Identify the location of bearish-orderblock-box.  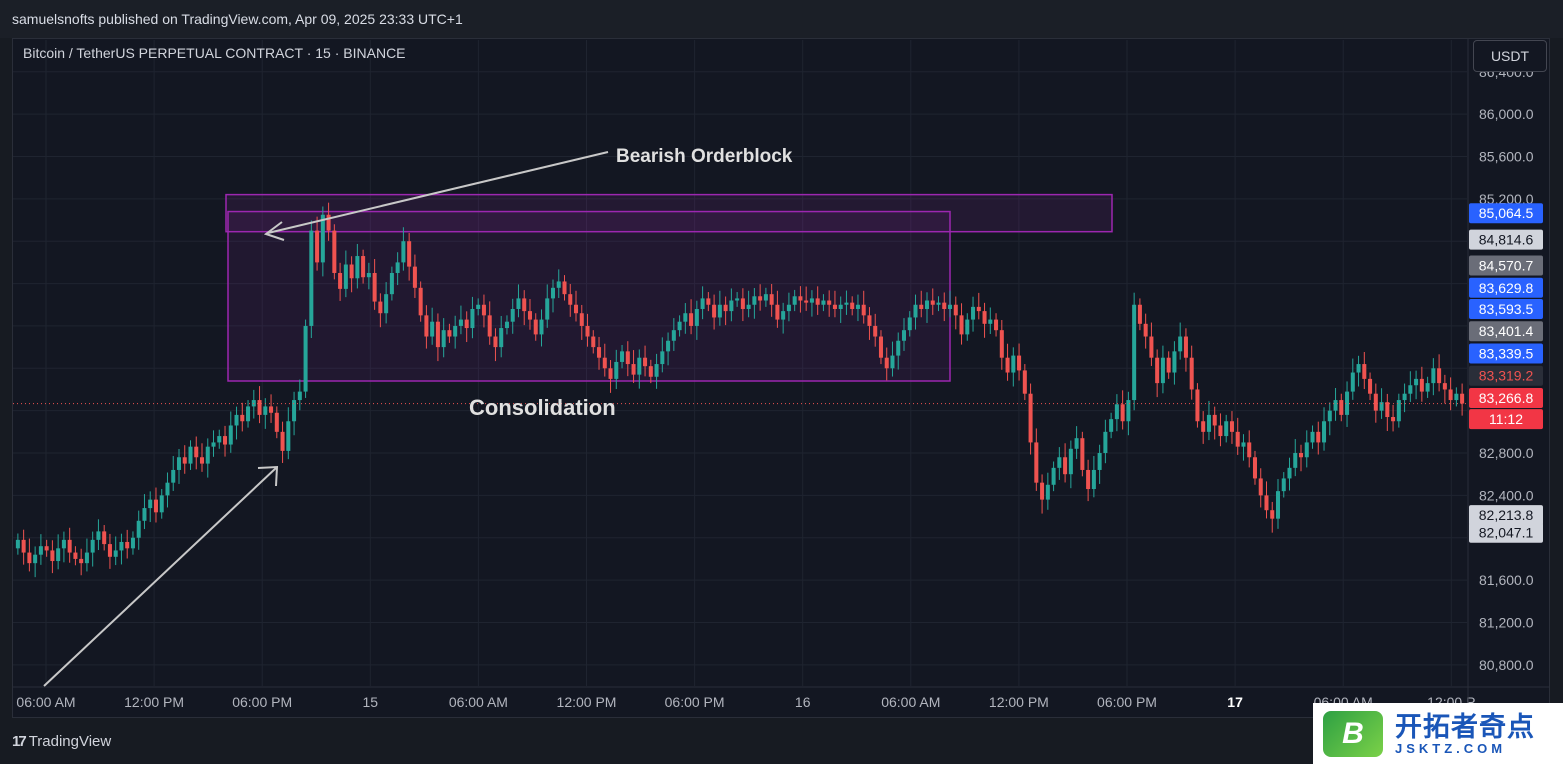
(669, 213).